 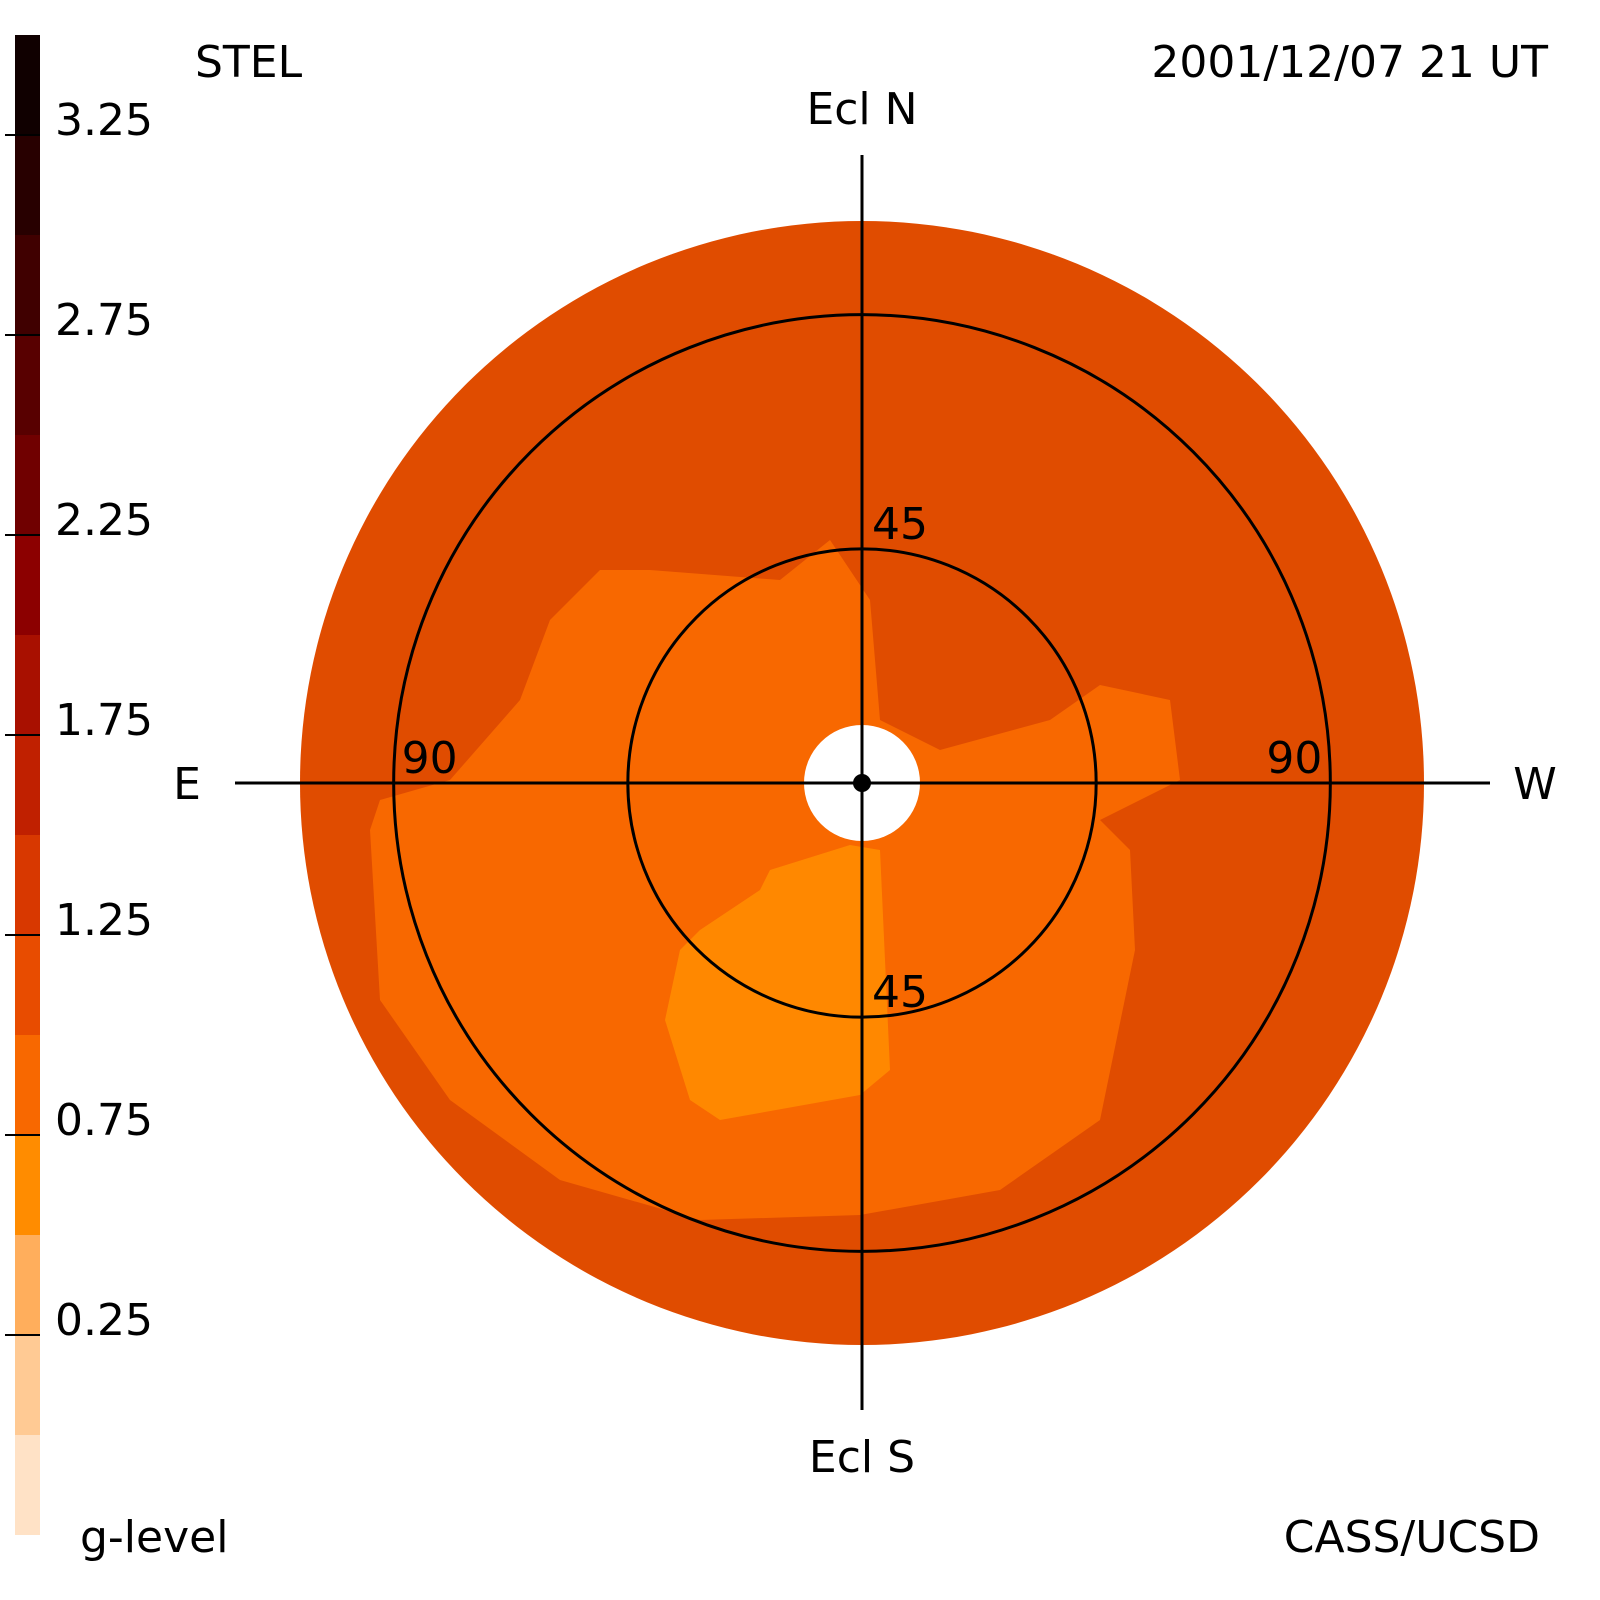 I want to click on region, so click(x=777, y=982).